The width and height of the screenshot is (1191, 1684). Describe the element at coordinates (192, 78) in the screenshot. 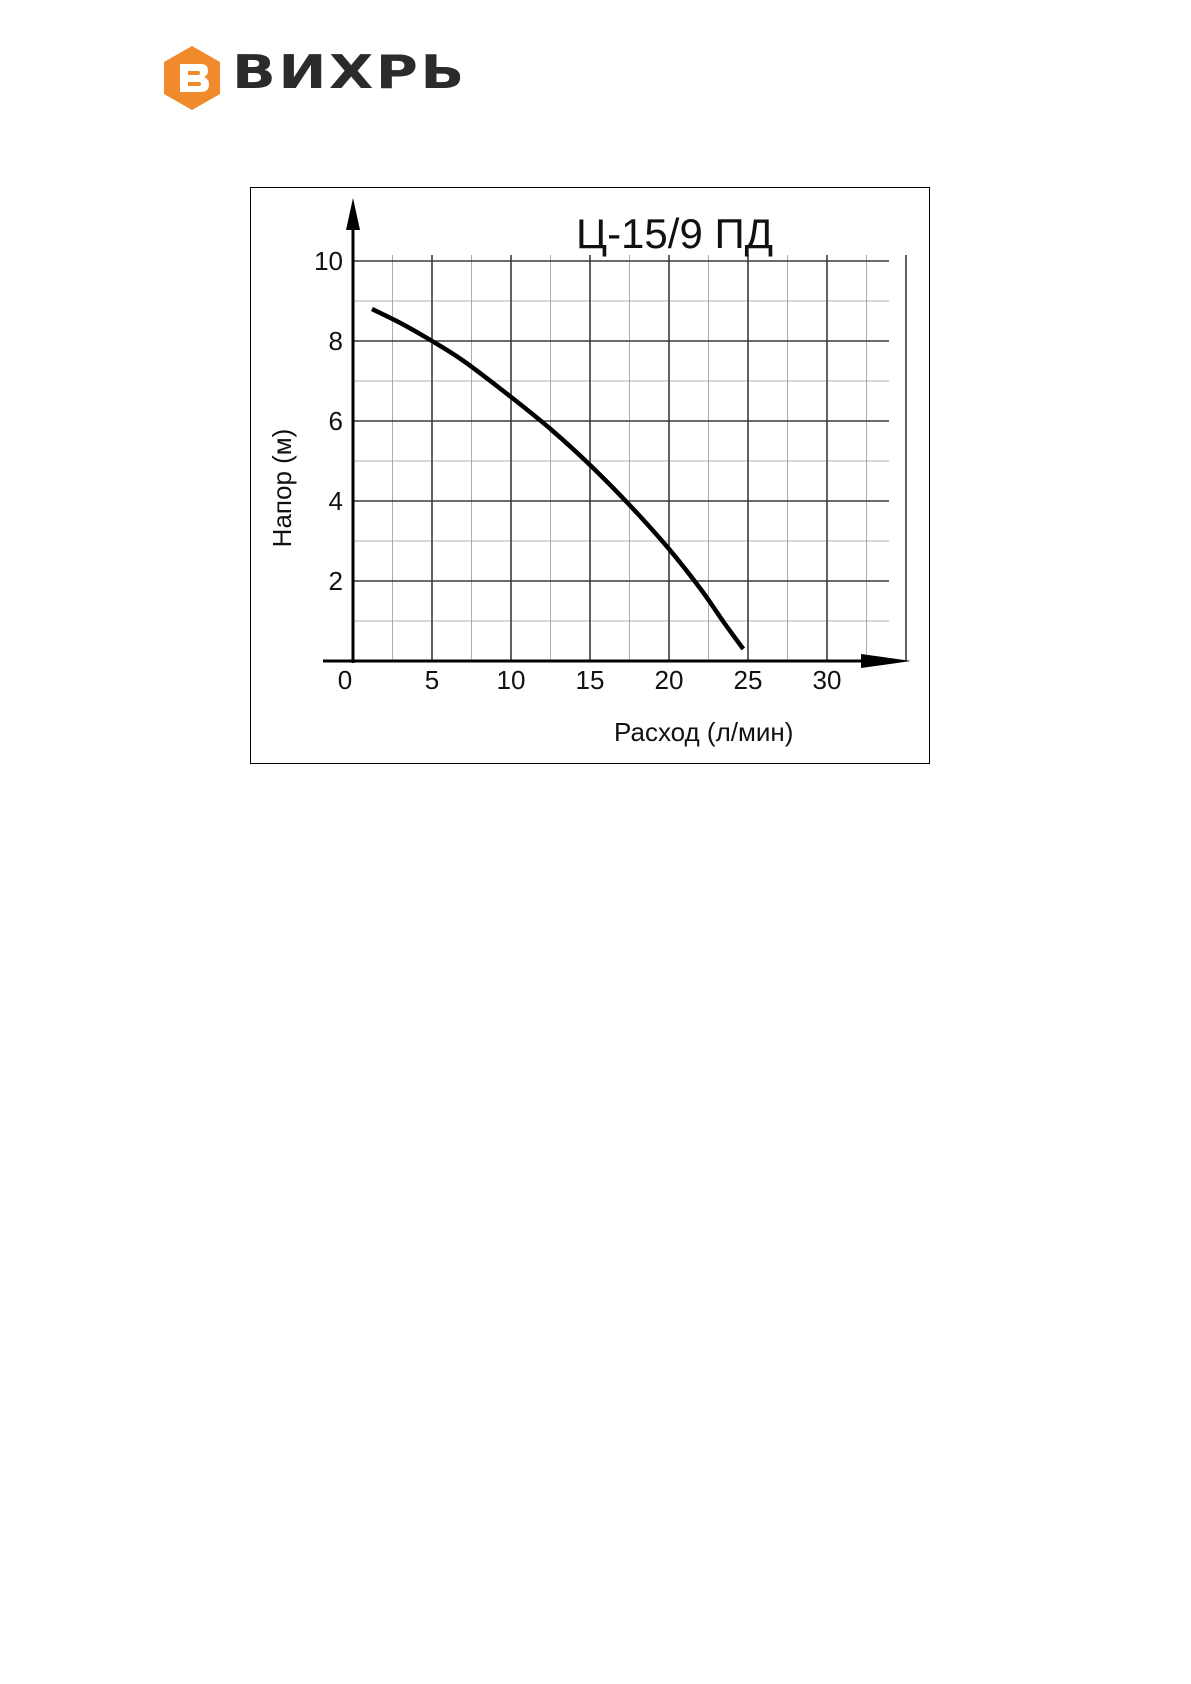

I see `brand-logo-icon` at that location.